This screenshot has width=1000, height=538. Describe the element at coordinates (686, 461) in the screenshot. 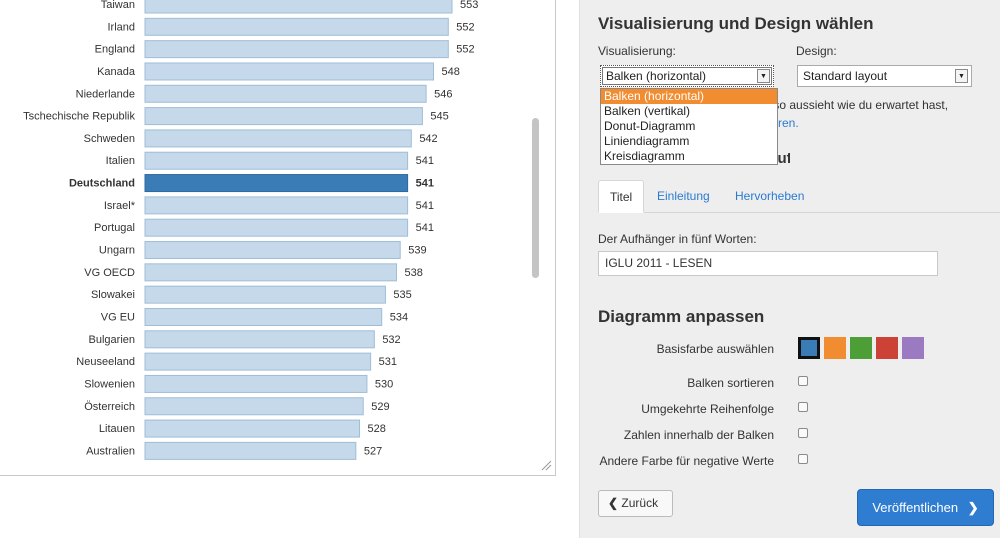

I see `option-label-negative-color: Andere Farbe für negative Werte` at that location.